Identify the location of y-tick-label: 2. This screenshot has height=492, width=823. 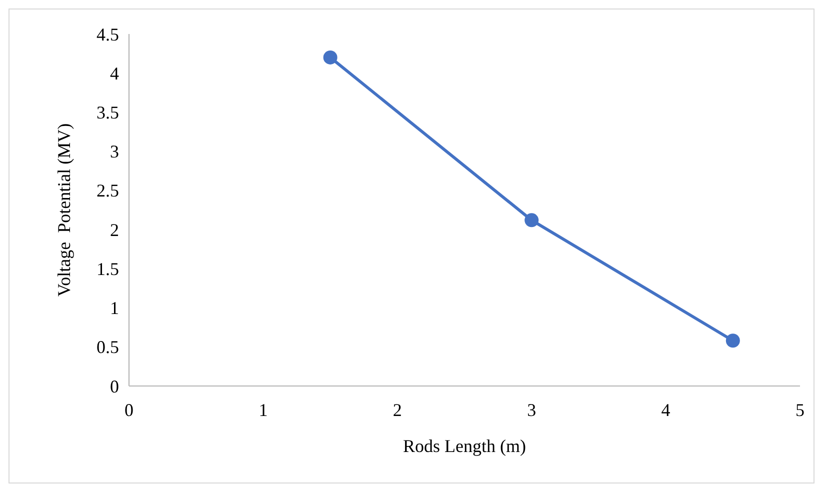
(114, 230).